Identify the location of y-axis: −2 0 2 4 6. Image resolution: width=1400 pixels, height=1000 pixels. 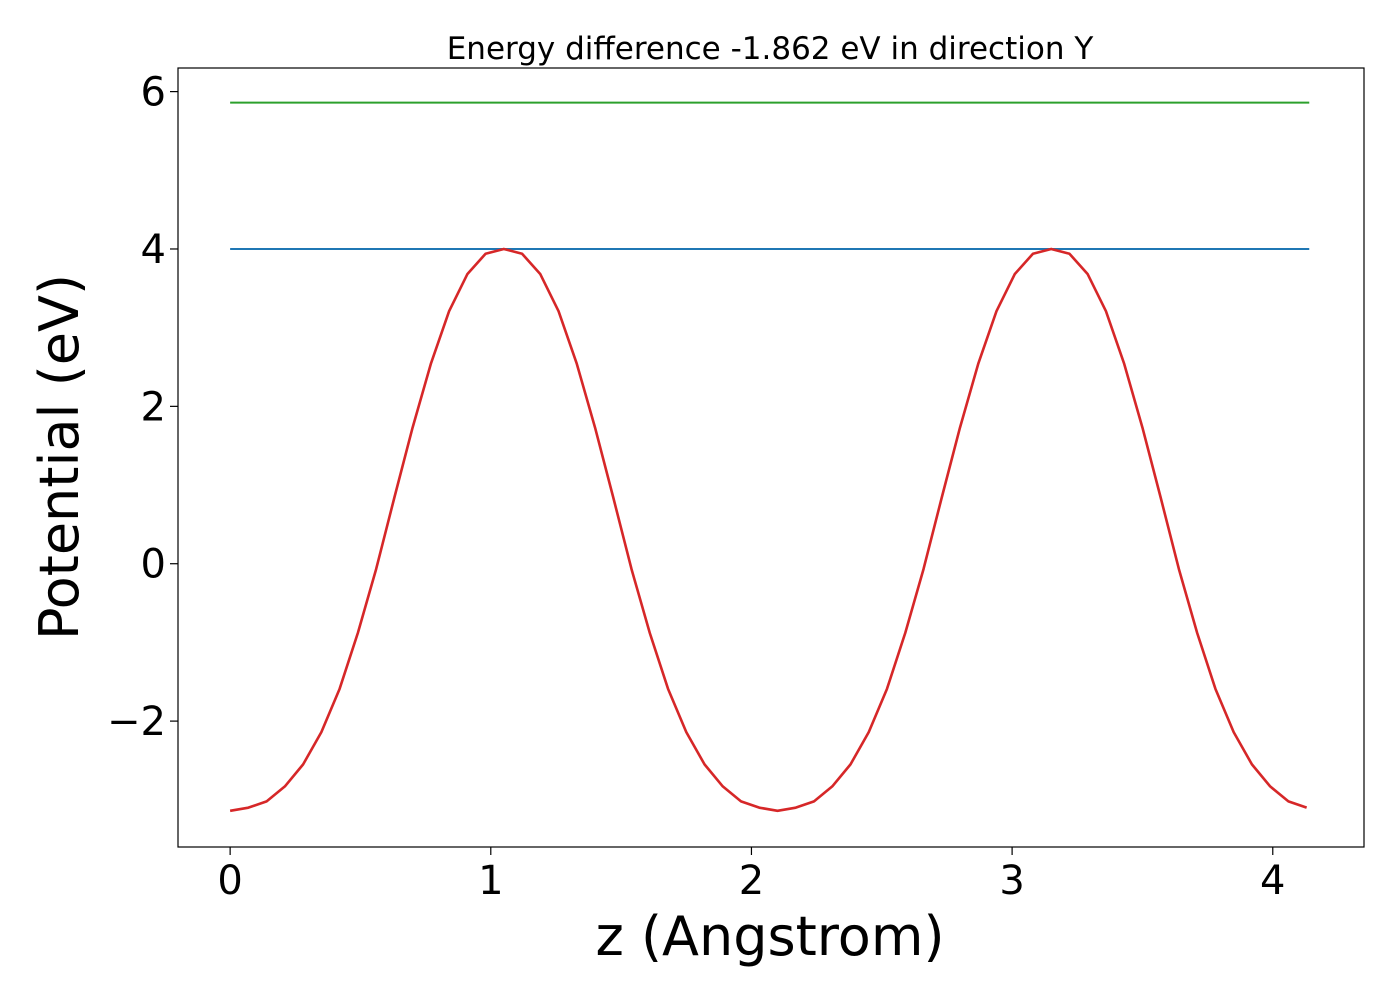
(142, 407).